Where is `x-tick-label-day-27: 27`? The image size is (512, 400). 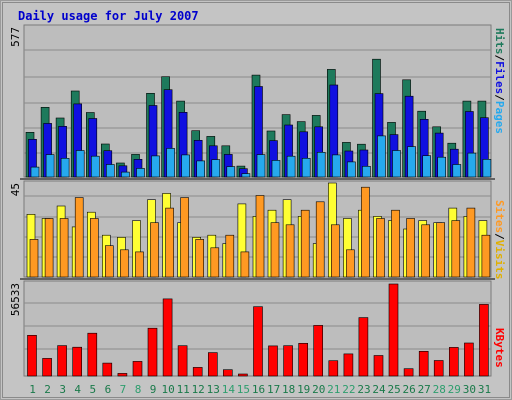
x-tick-label-day-27: 27 is located at coordinates (424, 389).